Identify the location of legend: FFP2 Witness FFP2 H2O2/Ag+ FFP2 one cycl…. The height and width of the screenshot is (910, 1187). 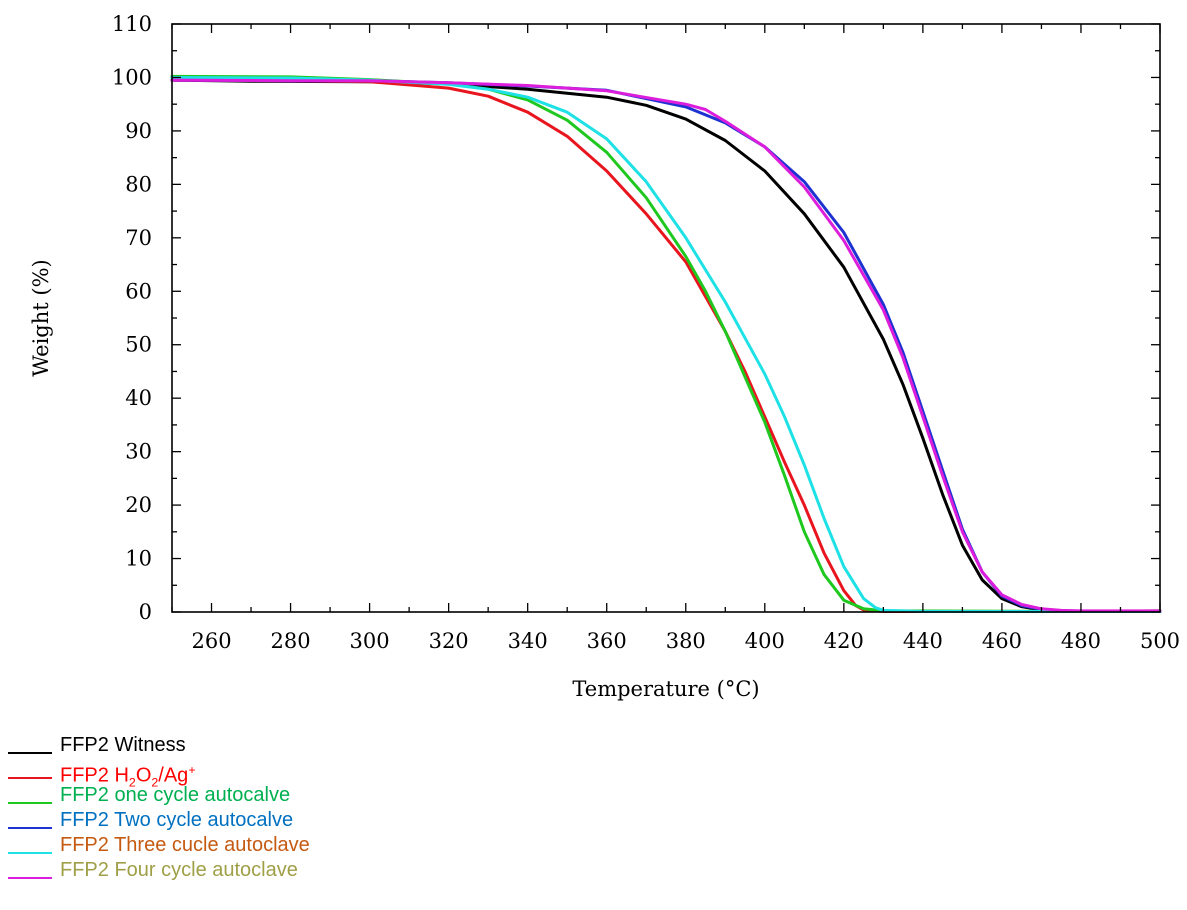
(308, 808).